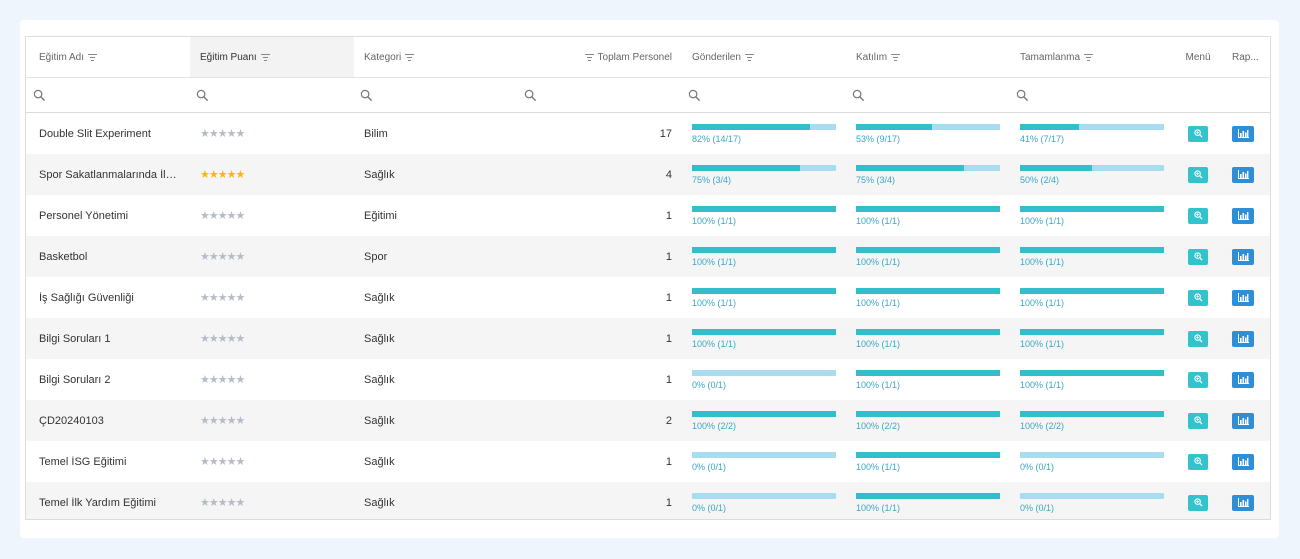  What do you see at coordinates (436, 57) in the screenshot?
I see `column-header-category: Kategori` at bounding box center [436, 57].